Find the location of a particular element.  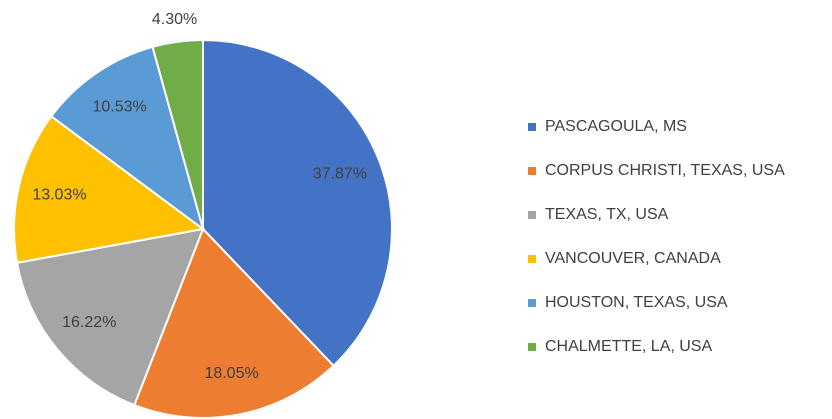

legend-label: TEXAS, TX, USA is located at coordinates (607, 214).